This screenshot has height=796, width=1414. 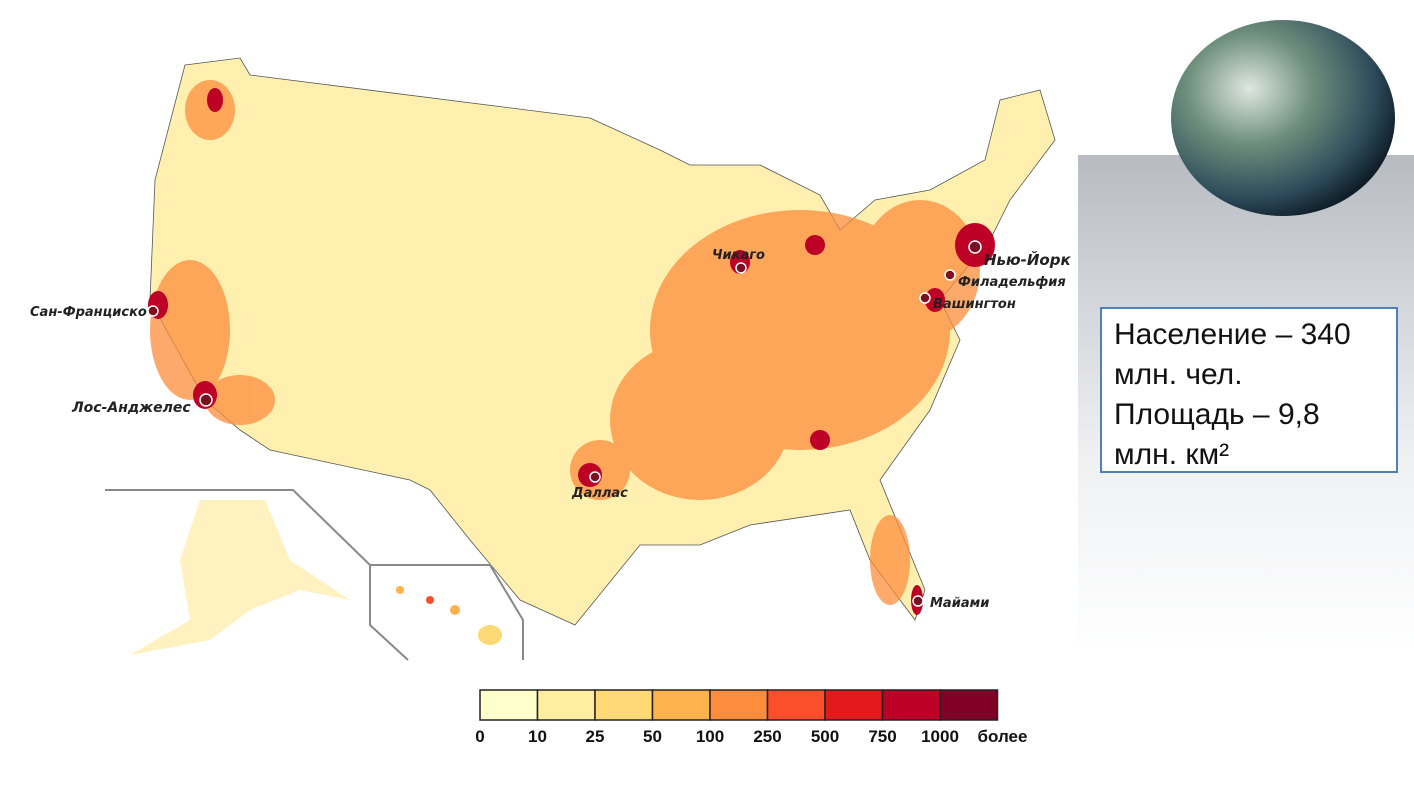 I want to click on globe, so click(x=1283, y=118).